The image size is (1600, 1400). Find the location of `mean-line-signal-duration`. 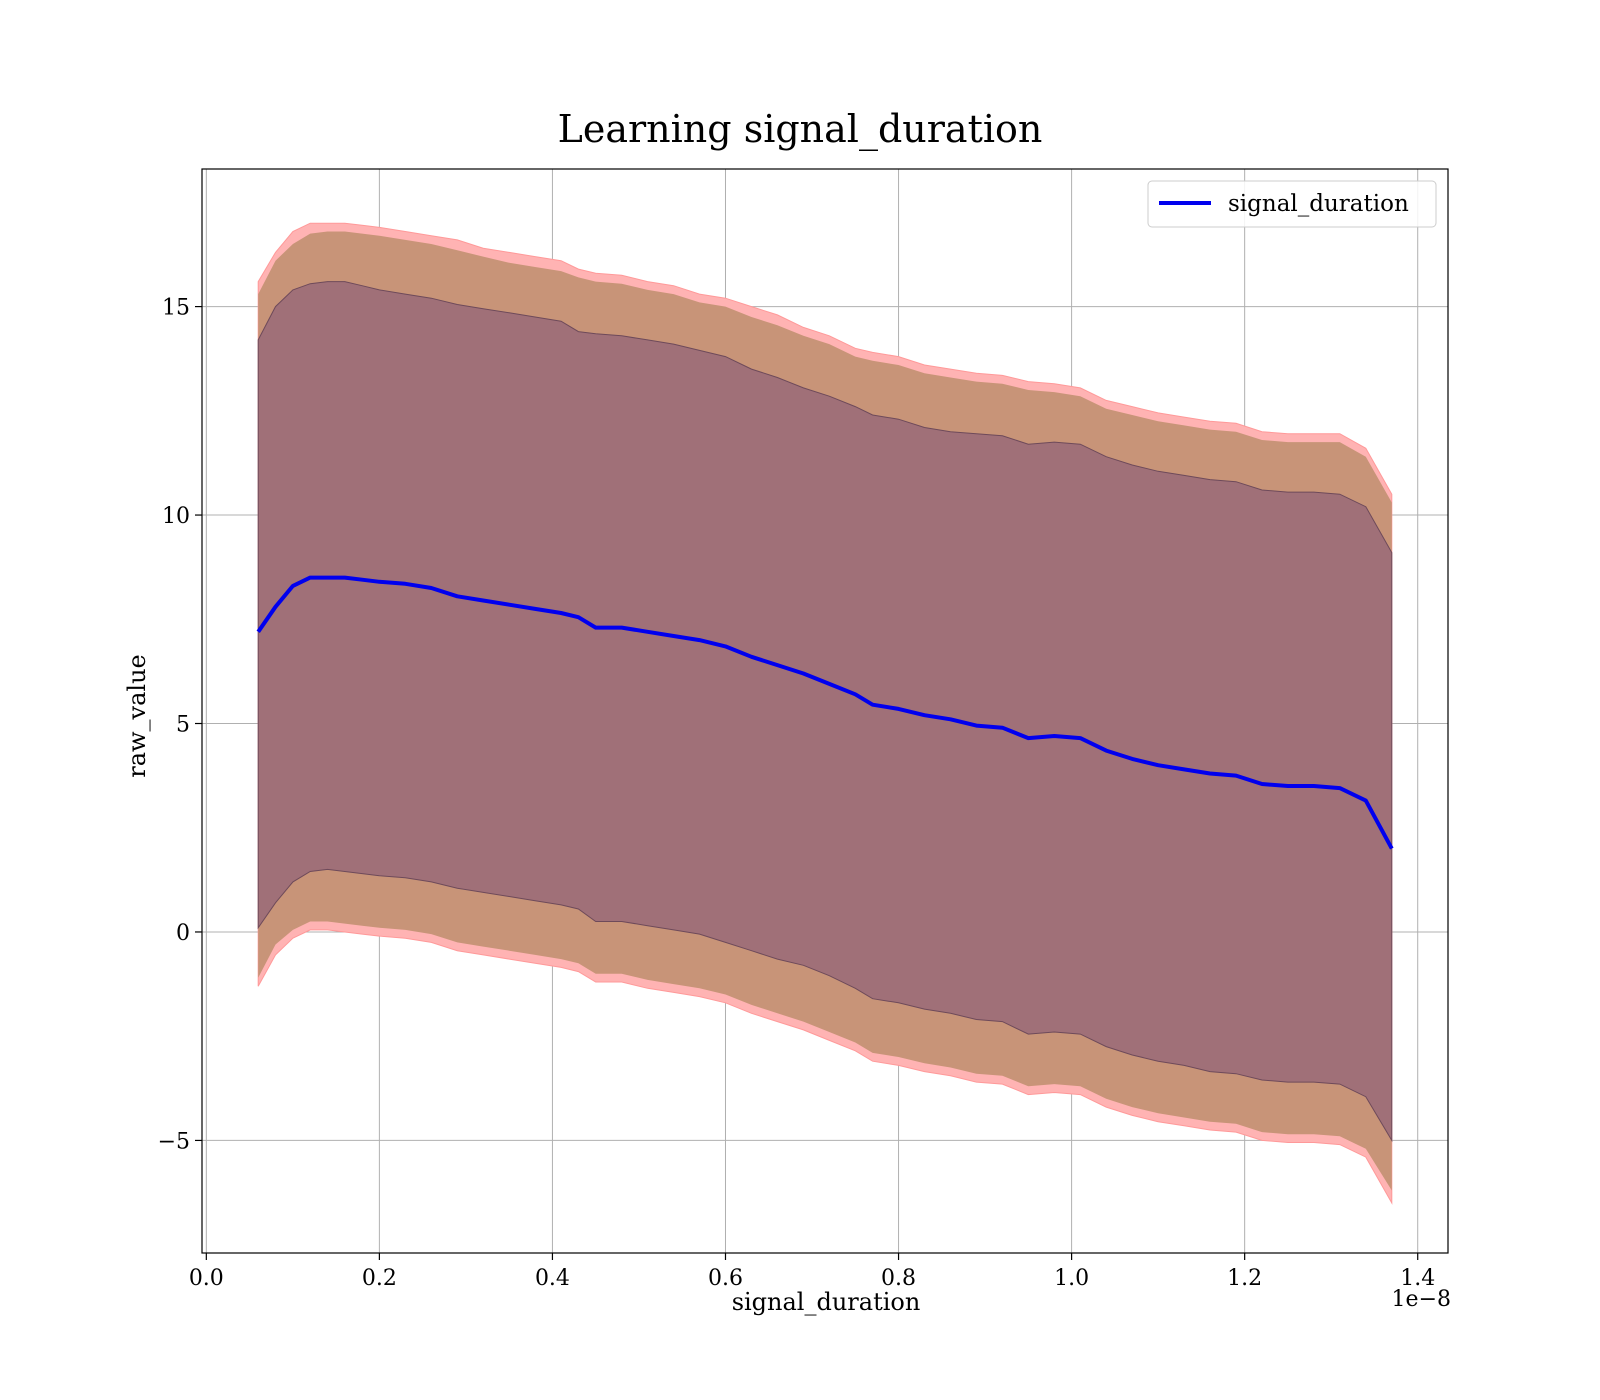

mean-line-signal-duration is located at coordinates (825, 712).